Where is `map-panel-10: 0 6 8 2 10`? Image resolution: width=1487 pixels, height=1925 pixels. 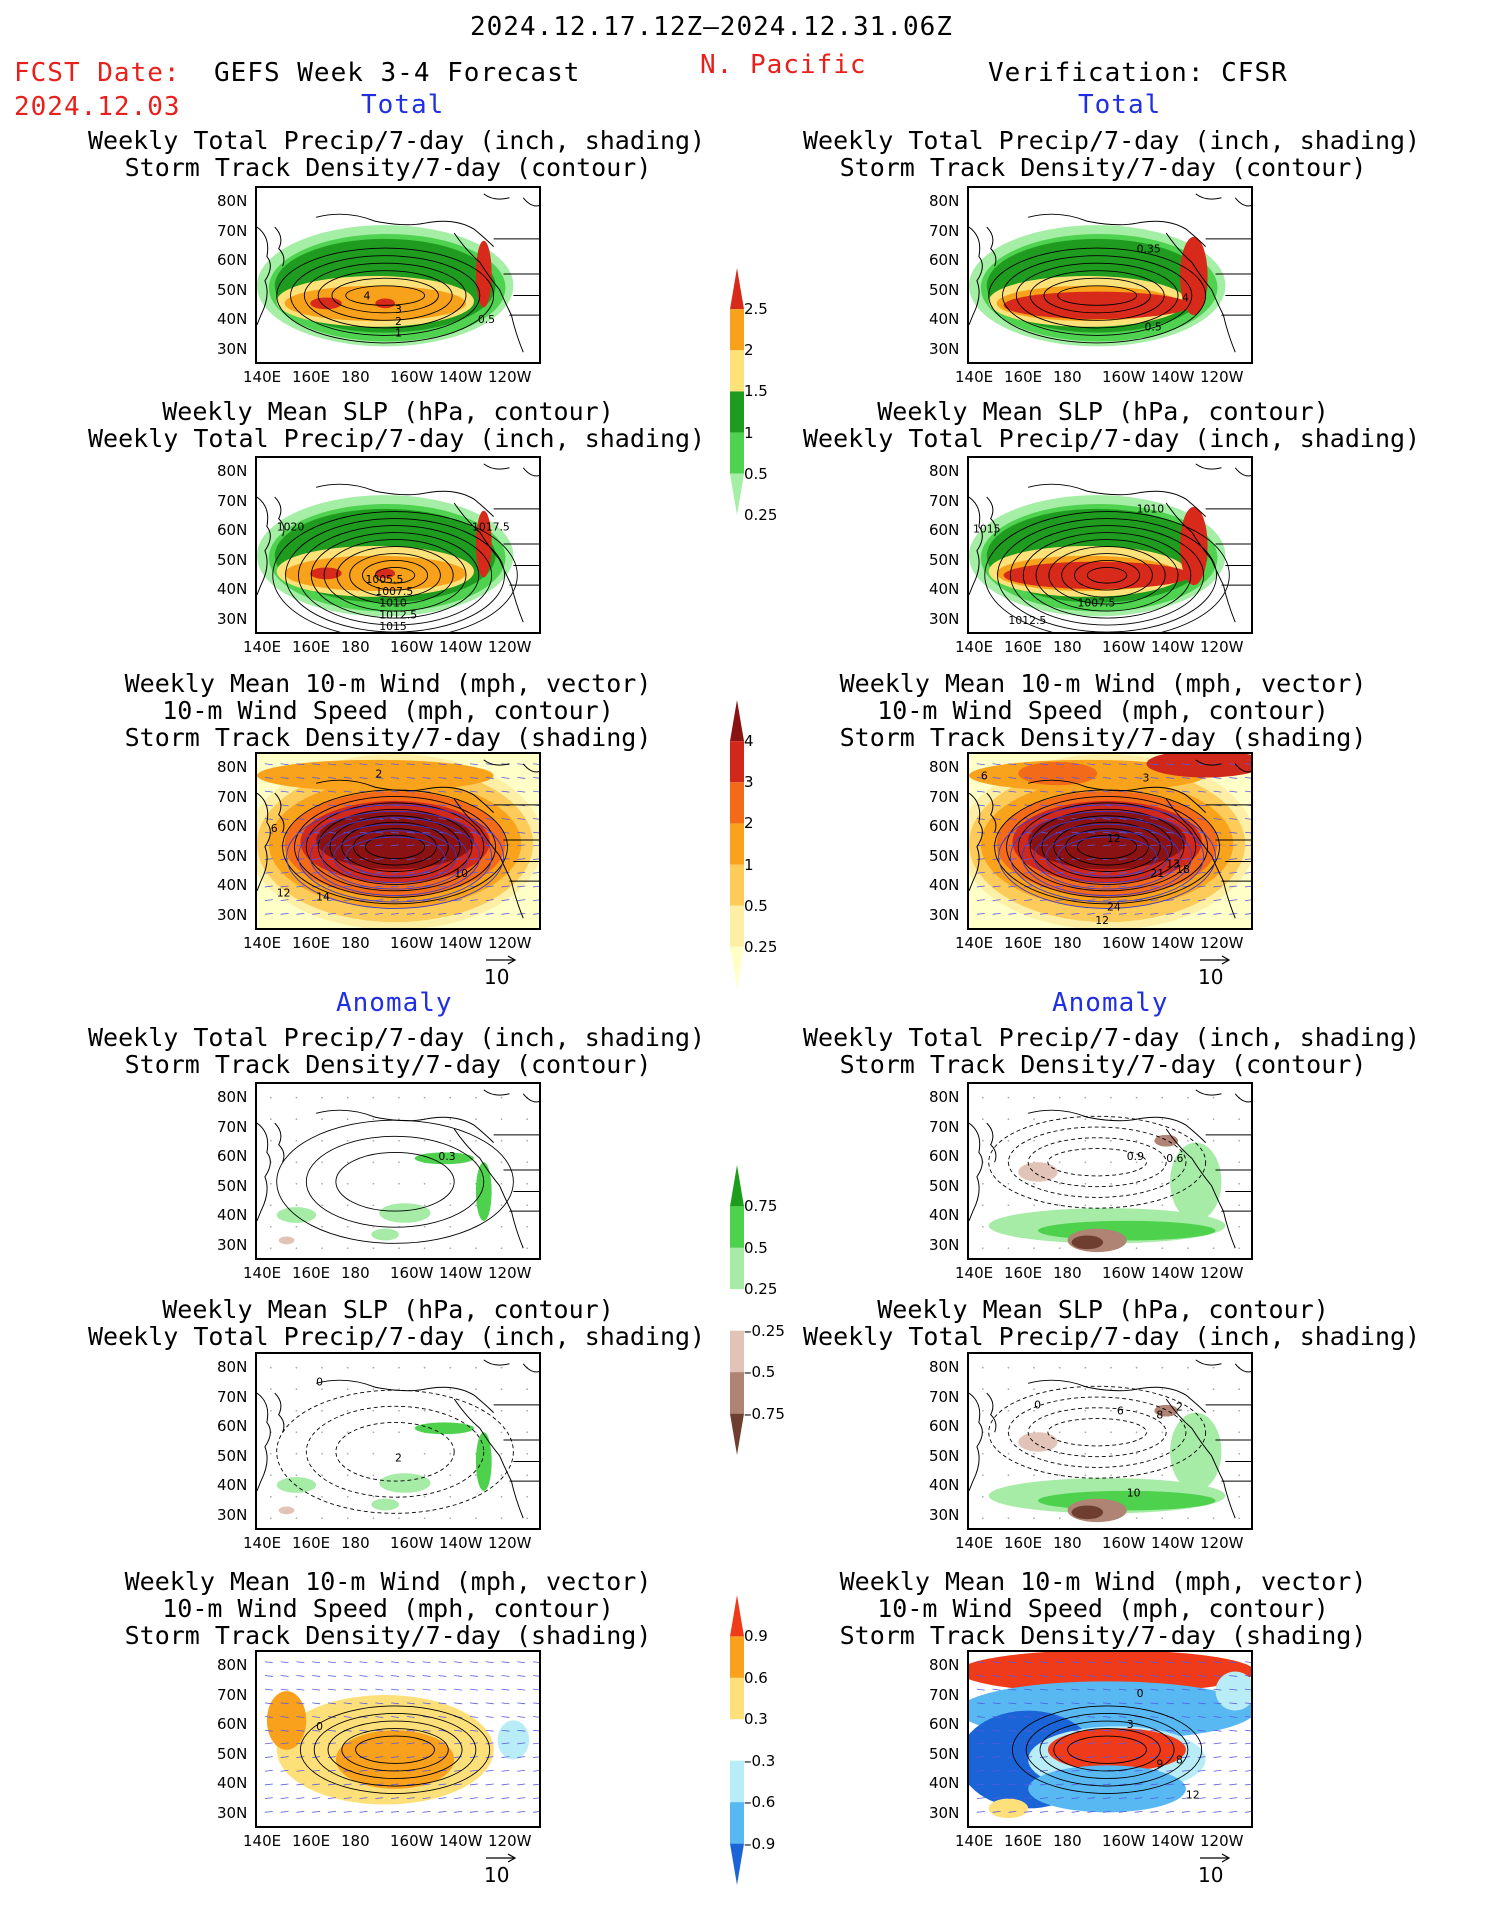 map-panel-10: 0 6 8 2 10 is located at coordinates (1110, 1441).